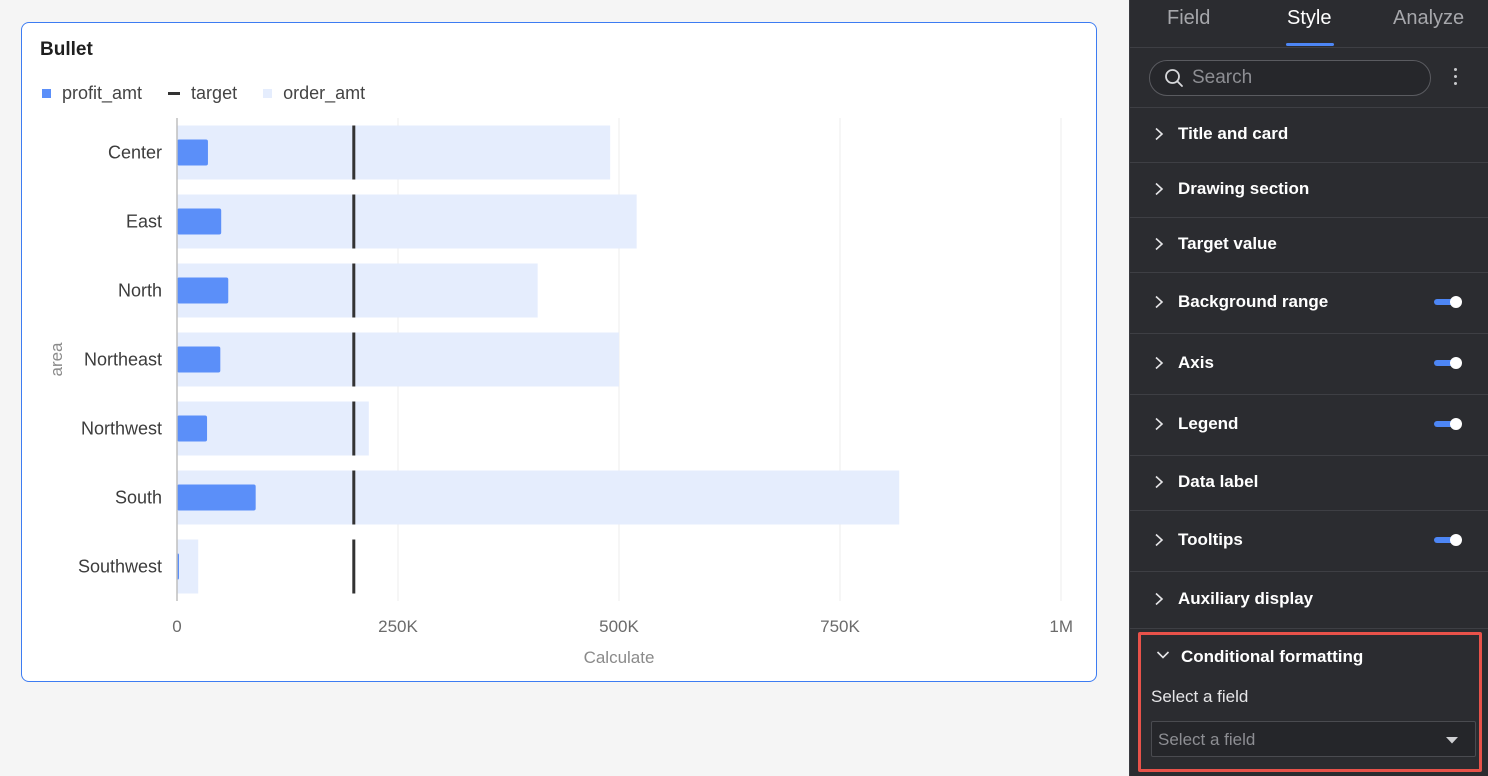 This screenshot has height=776, width=1488. What do you see at coordinates (1310, 44) in the screenshot?
I see `active-tab-indicator` at bounding box center [1310, 44].